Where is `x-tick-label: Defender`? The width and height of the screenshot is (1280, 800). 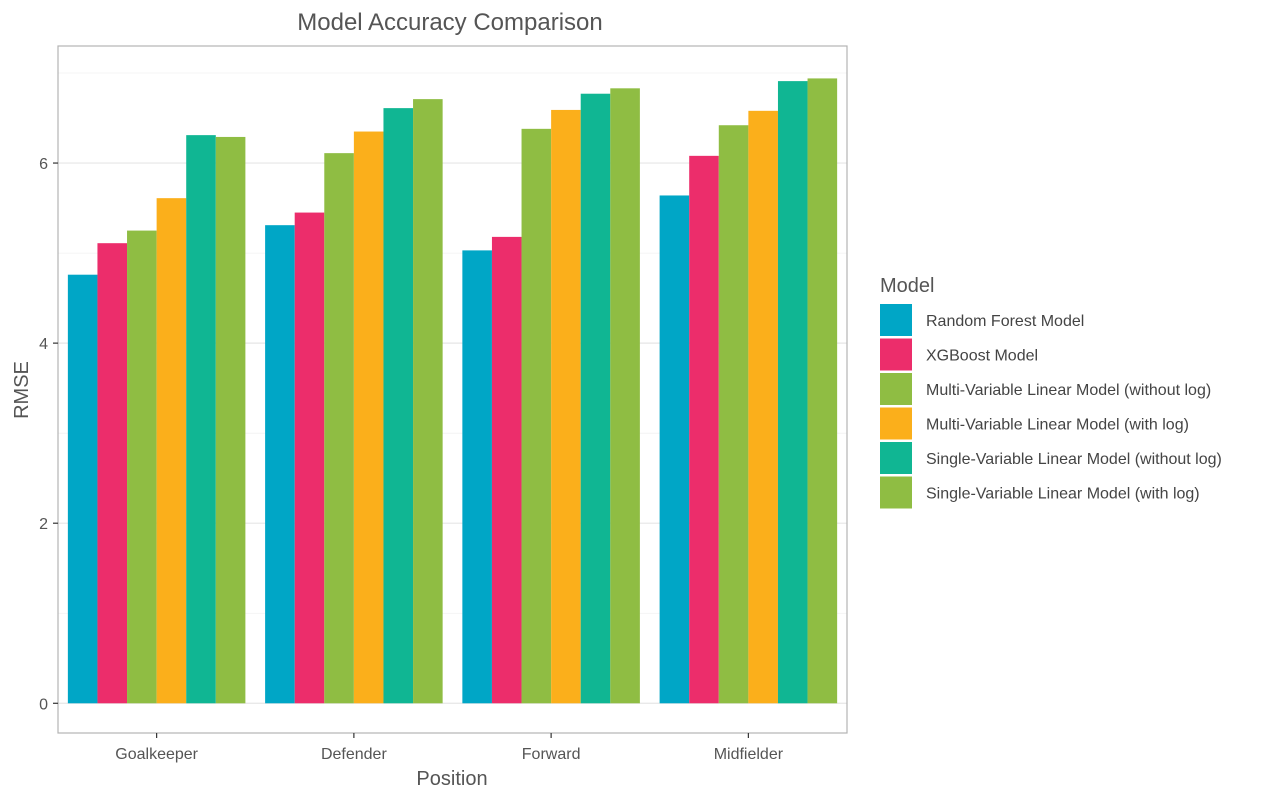
x-tick-label: Defender is located at coordinates (354, 754).